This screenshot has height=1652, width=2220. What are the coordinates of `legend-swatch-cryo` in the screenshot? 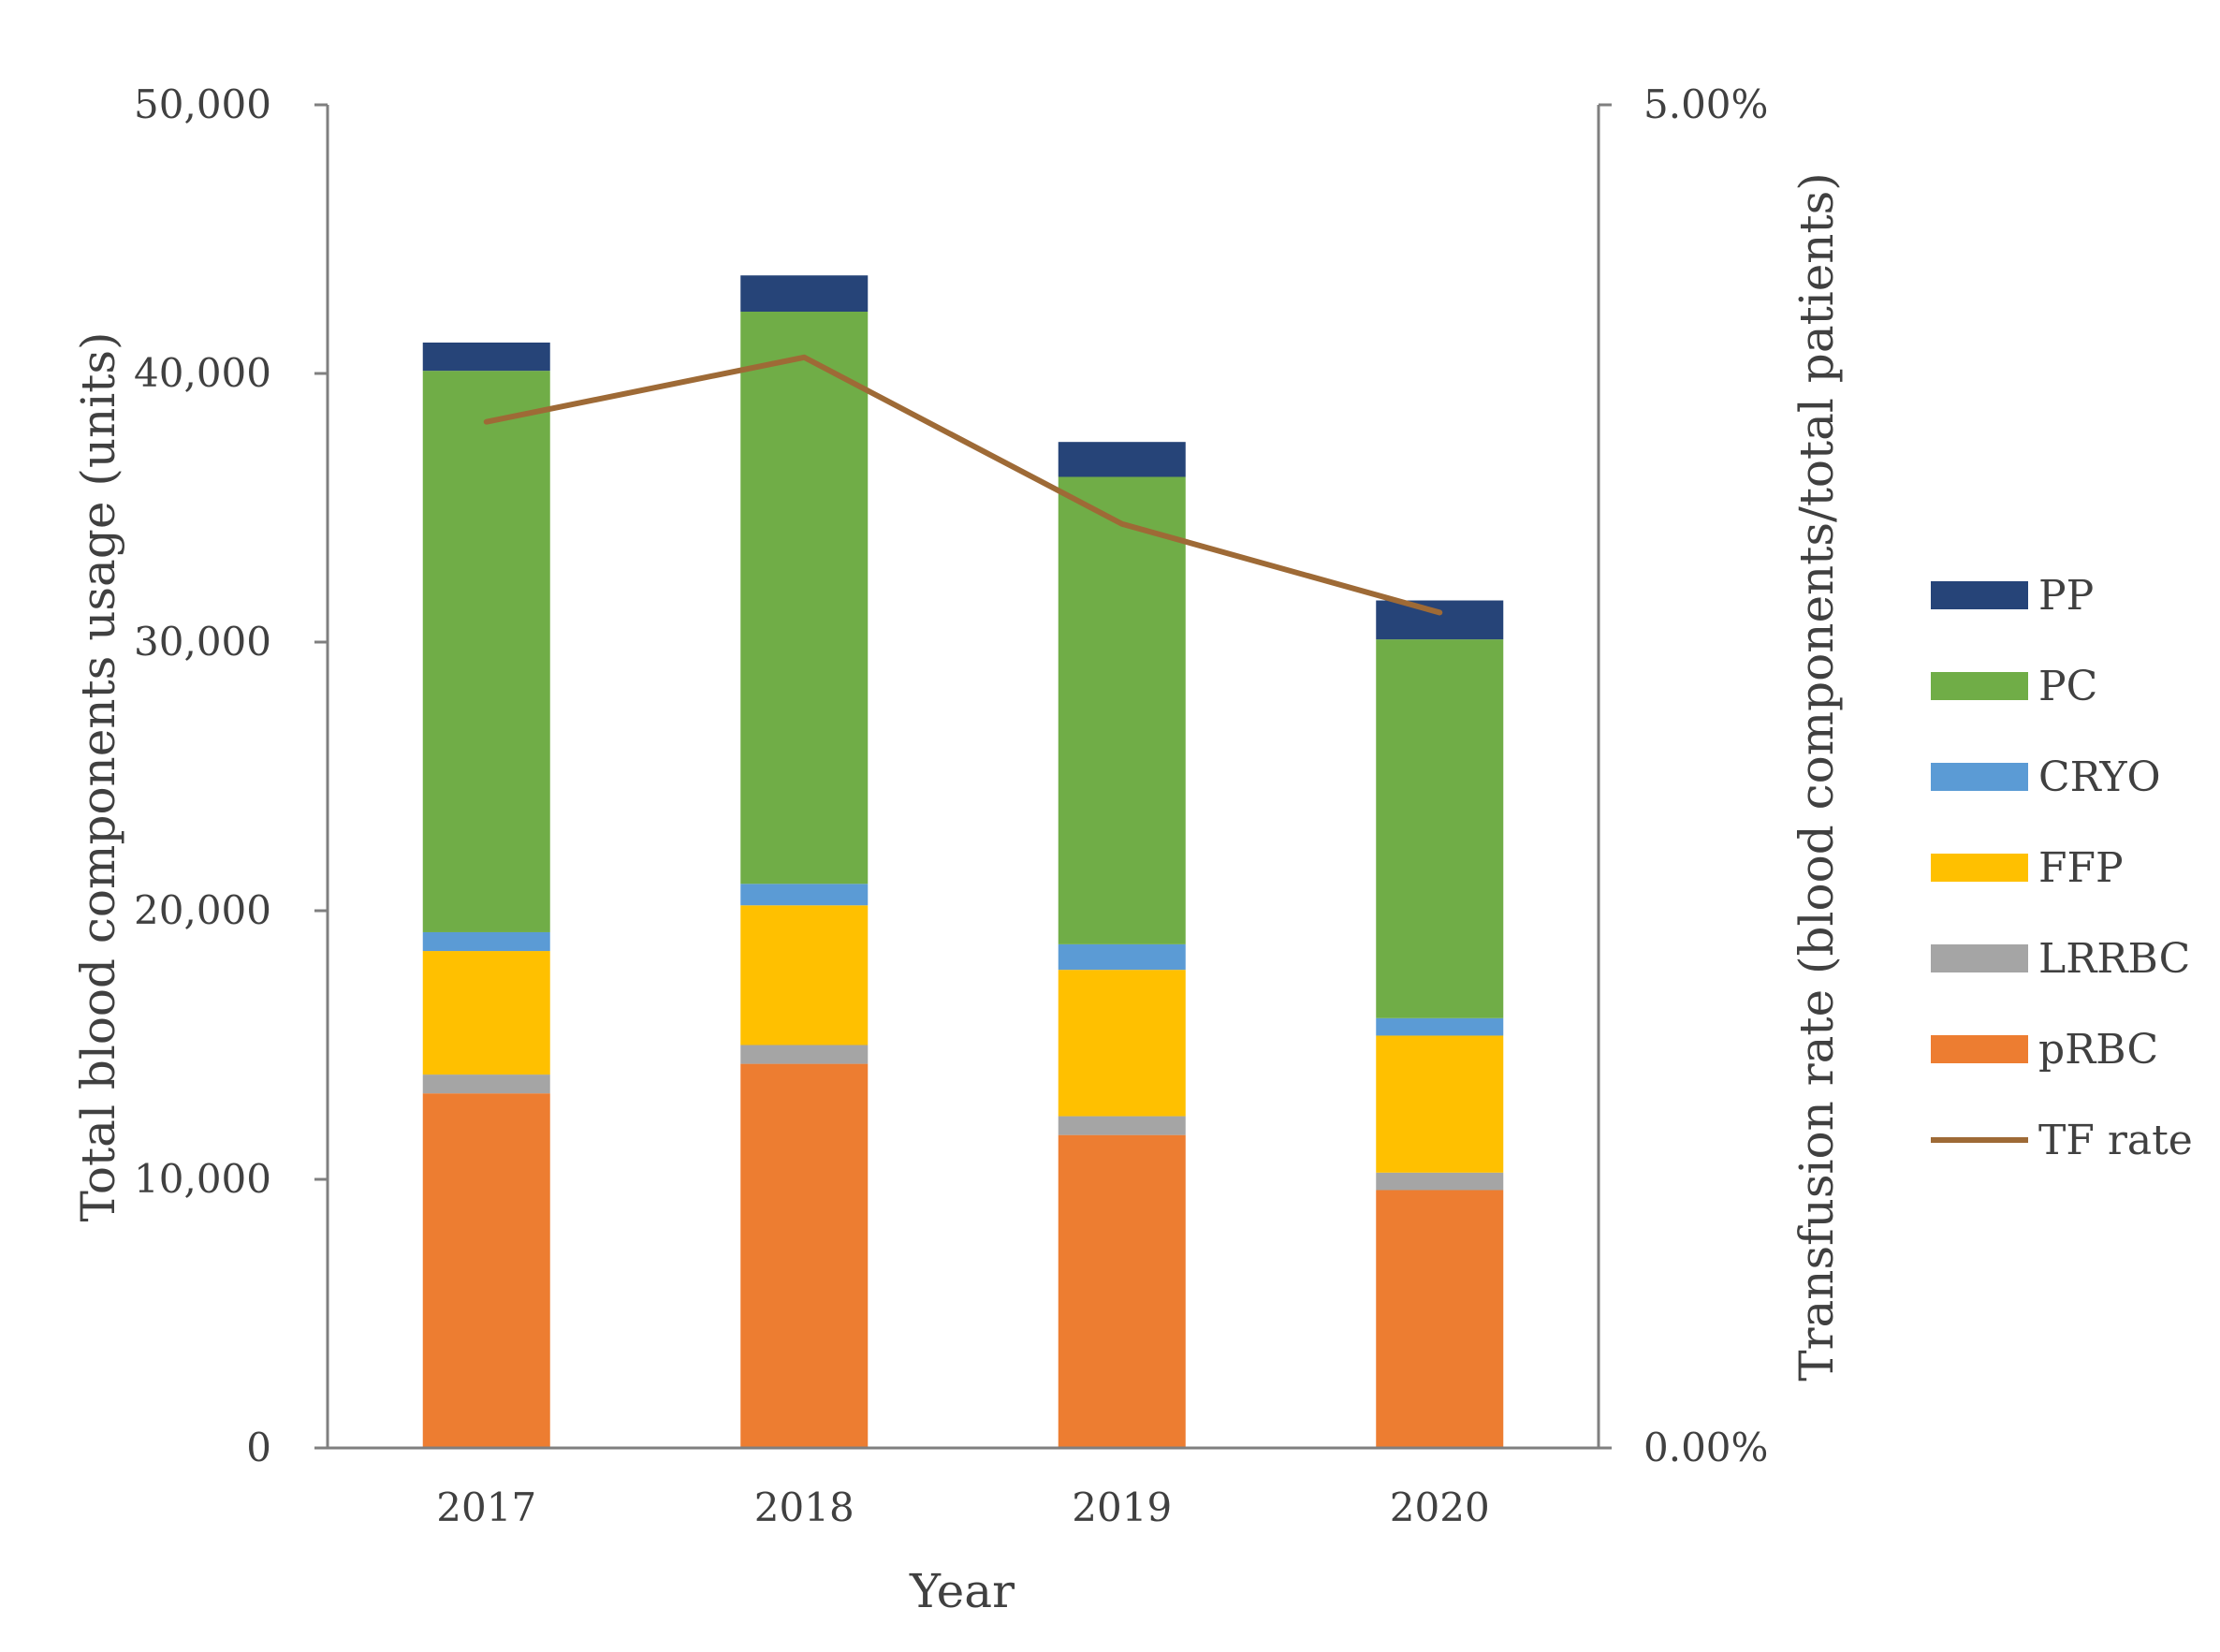 It's located at (1979, 777).